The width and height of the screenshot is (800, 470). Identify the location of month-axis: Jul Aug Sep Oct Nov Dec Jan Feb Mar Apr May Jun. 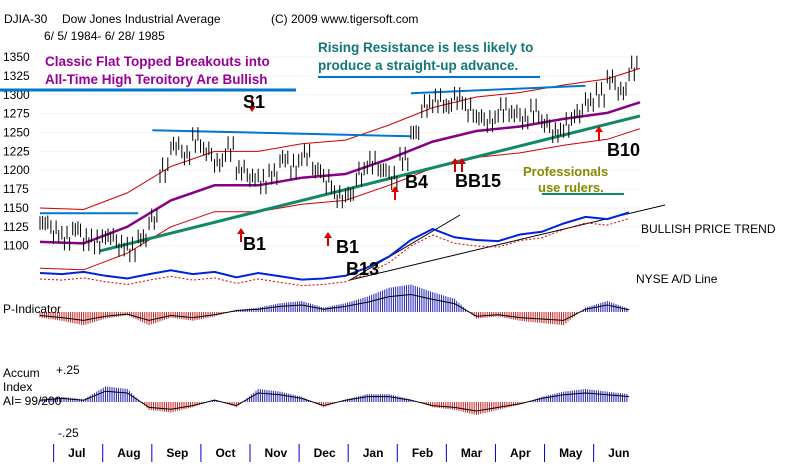
(341, 453).